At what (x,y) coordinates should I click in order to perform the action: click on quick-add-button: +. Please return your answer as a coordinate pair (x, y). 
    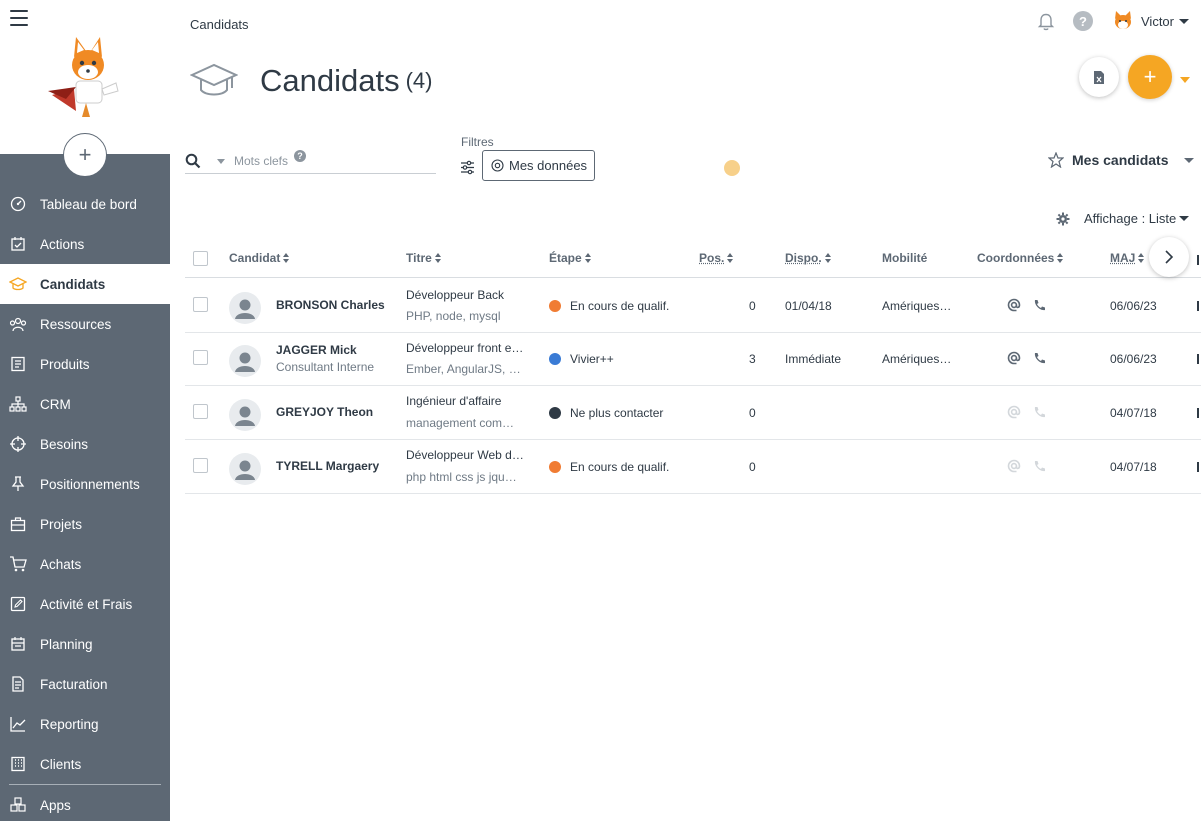
    Looking at the image, I should click on (85, 155).